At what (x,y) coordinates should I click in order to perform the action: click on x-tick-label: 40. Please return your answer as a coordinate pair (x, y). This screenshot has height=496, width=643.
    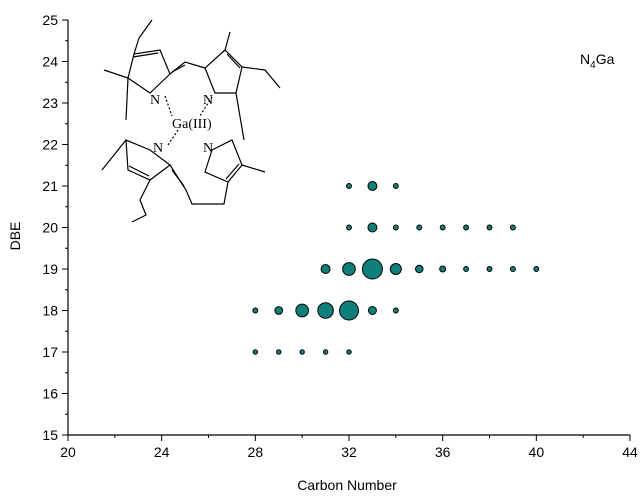
    Looking at the image, I should click on (537, 452).